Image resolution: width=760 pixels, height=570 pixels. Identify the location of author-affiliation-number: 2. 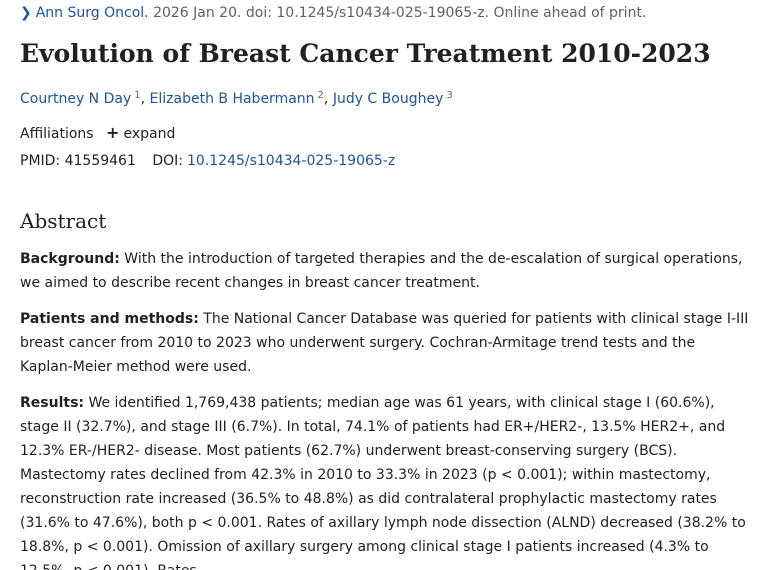
(320, 95).